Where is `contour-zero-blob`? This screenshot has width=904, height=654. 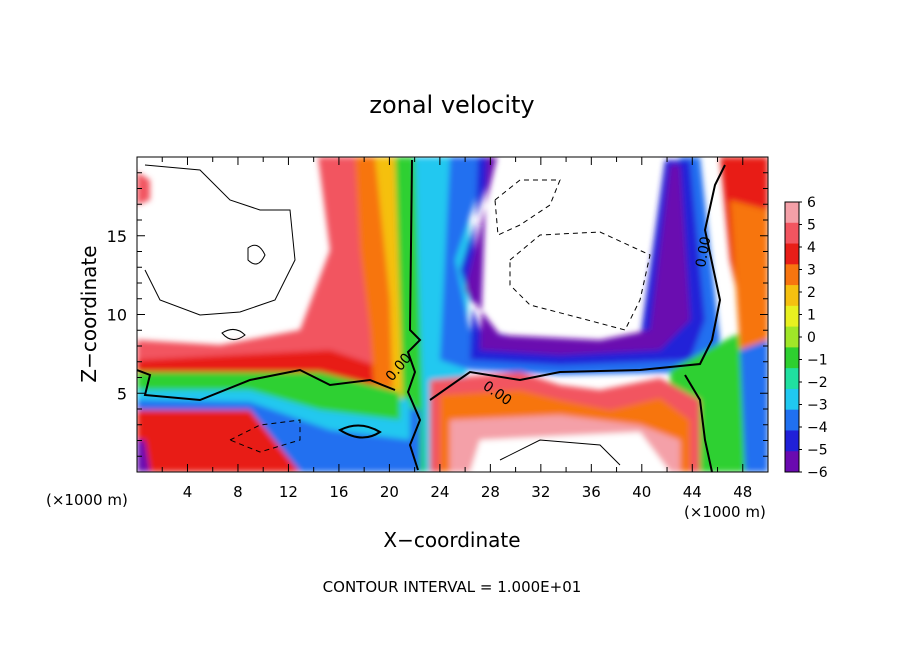 contour-zero-blob is located at coordinates (359, 431).